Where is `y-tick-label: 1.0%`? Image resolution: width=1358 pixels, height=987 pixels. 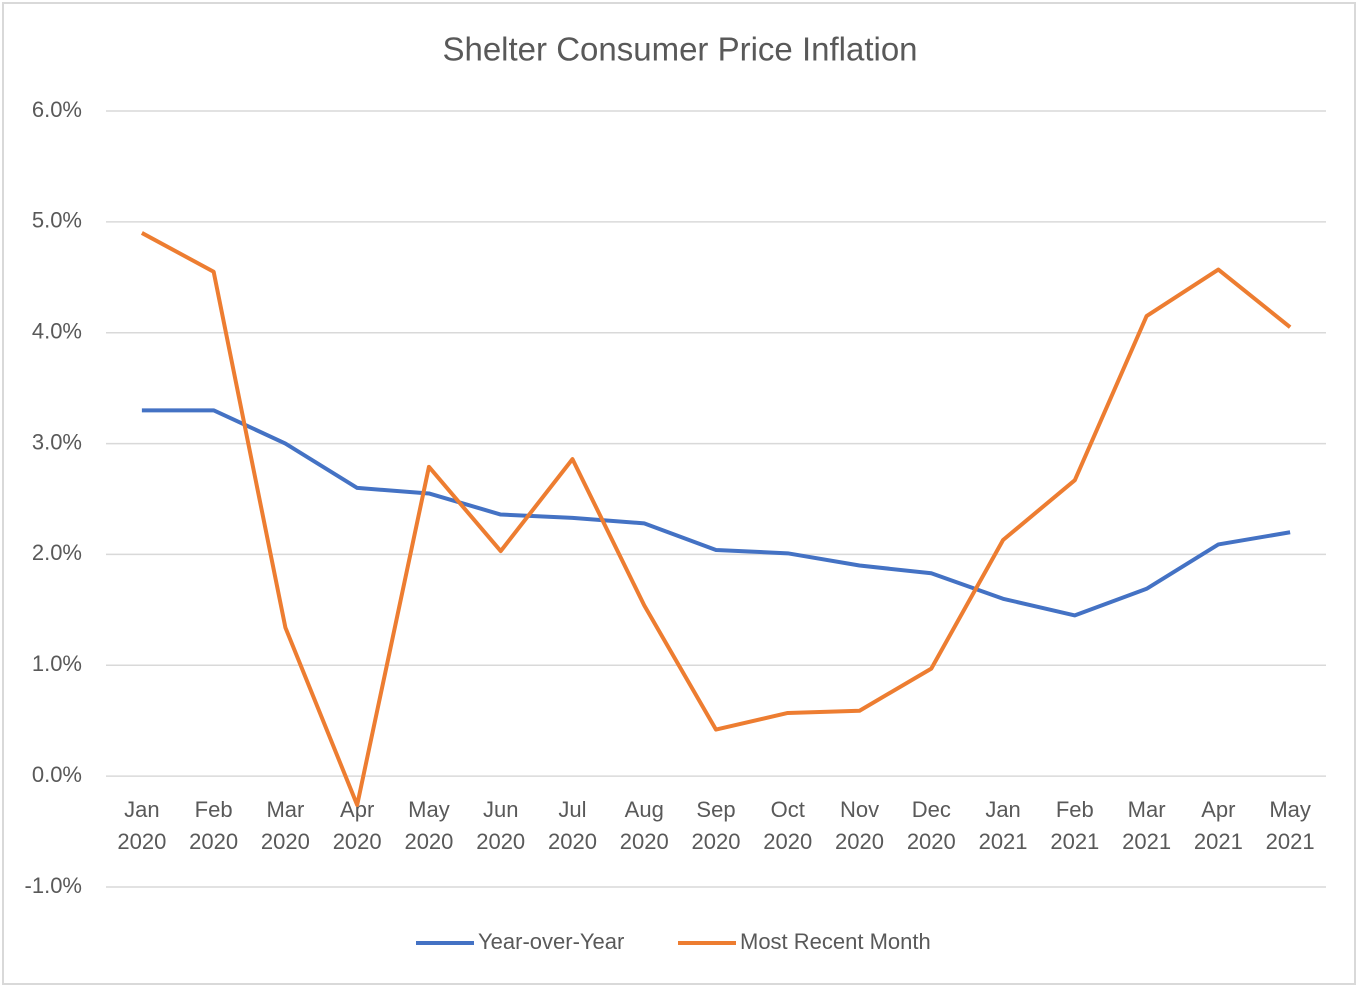
y-tick-label: 1.0% is located at coordinates (57, 663).